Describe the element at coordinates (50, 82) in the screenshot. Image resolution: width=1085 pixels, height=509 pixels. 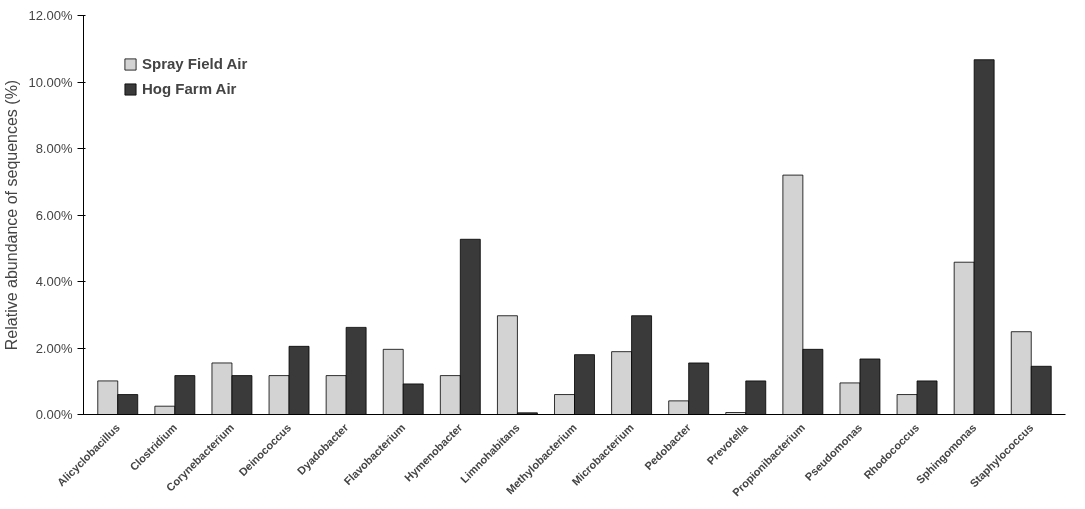
I see `y-tick-label: 10.00%` at that location.